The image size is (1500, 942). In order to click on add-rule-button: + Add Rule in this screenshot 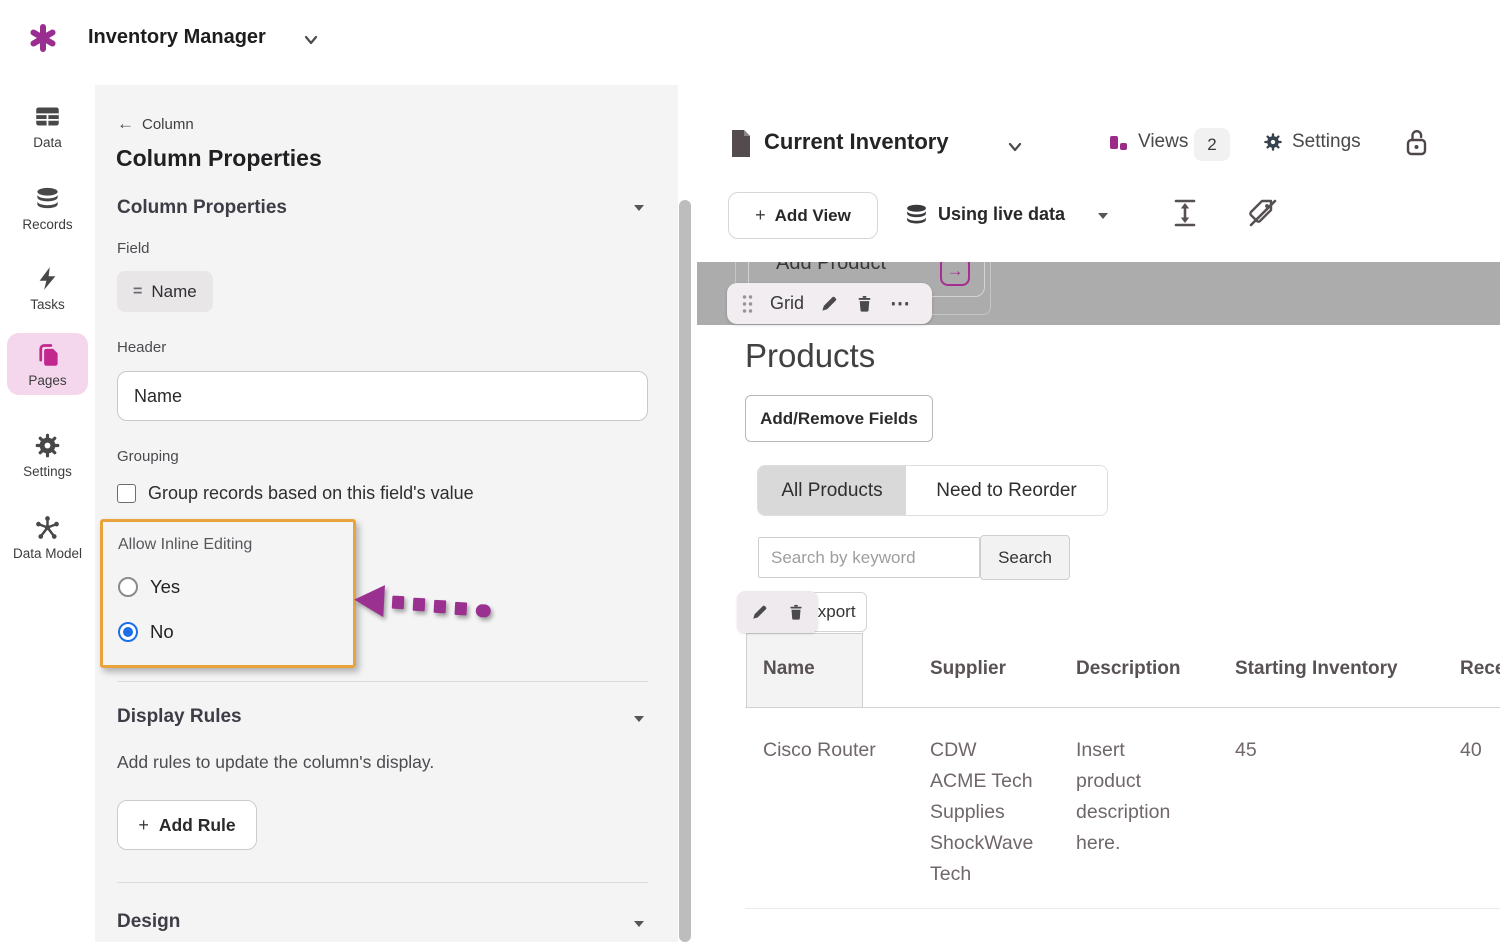, I will do `click(187, 825)`.